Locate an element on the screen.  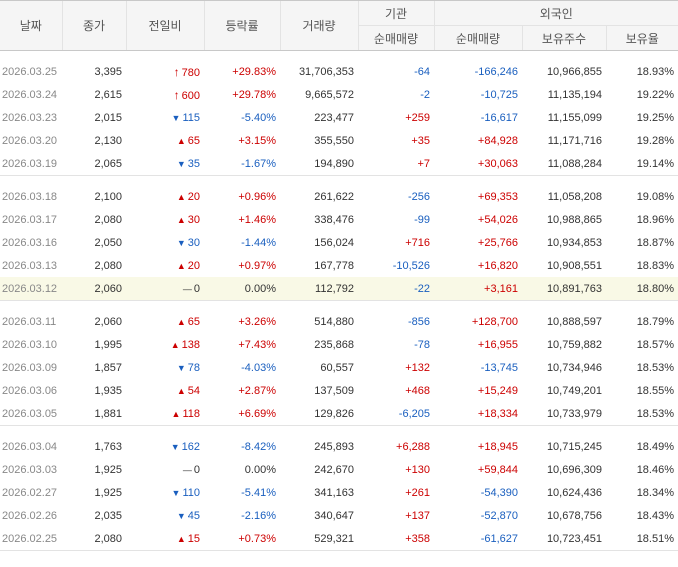
cell-date: 2026.03.16 is located at coordinates (30, 242).